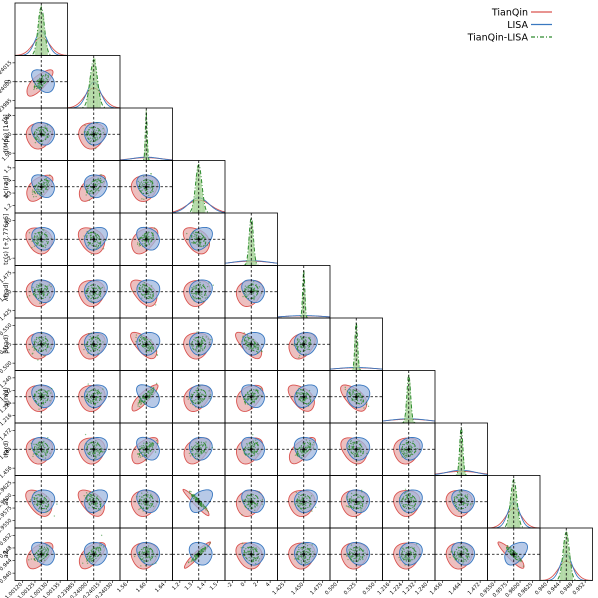 This screenshot has height=598, width=598. I want to click on panel-2-0: 1.641.601.56, so click(34, 135).